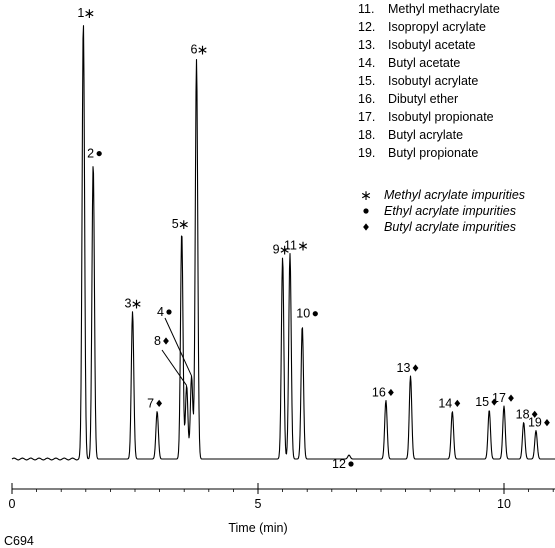 The width and height of the screenshot is (555, 548). I want to click on legend-compound: Isobutyl acrylate, so click(433, 81).